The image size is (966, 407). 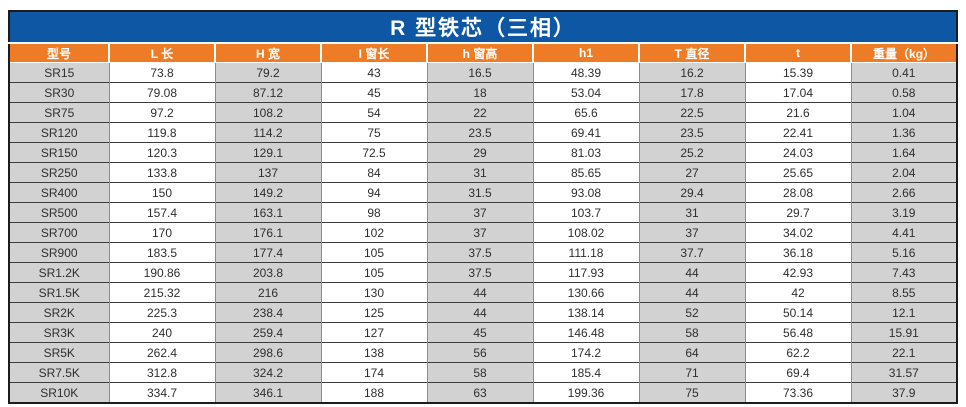 What do you see at coordinates (267, 272) in the screenshot?
I see `value-cell: 203.8` at bounding box center [267, 272].